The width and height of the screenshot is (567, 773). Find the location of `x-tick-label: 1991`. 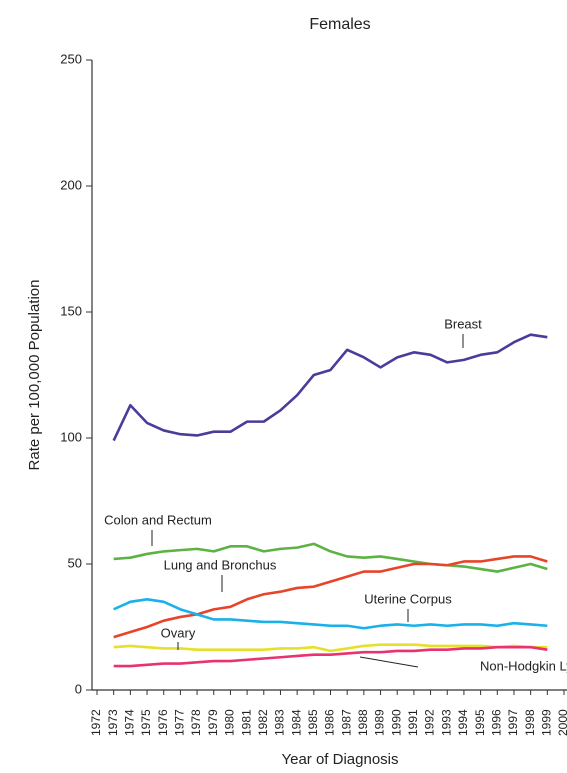

x-tick-label: 1991 is located at coordinates (413, 722).